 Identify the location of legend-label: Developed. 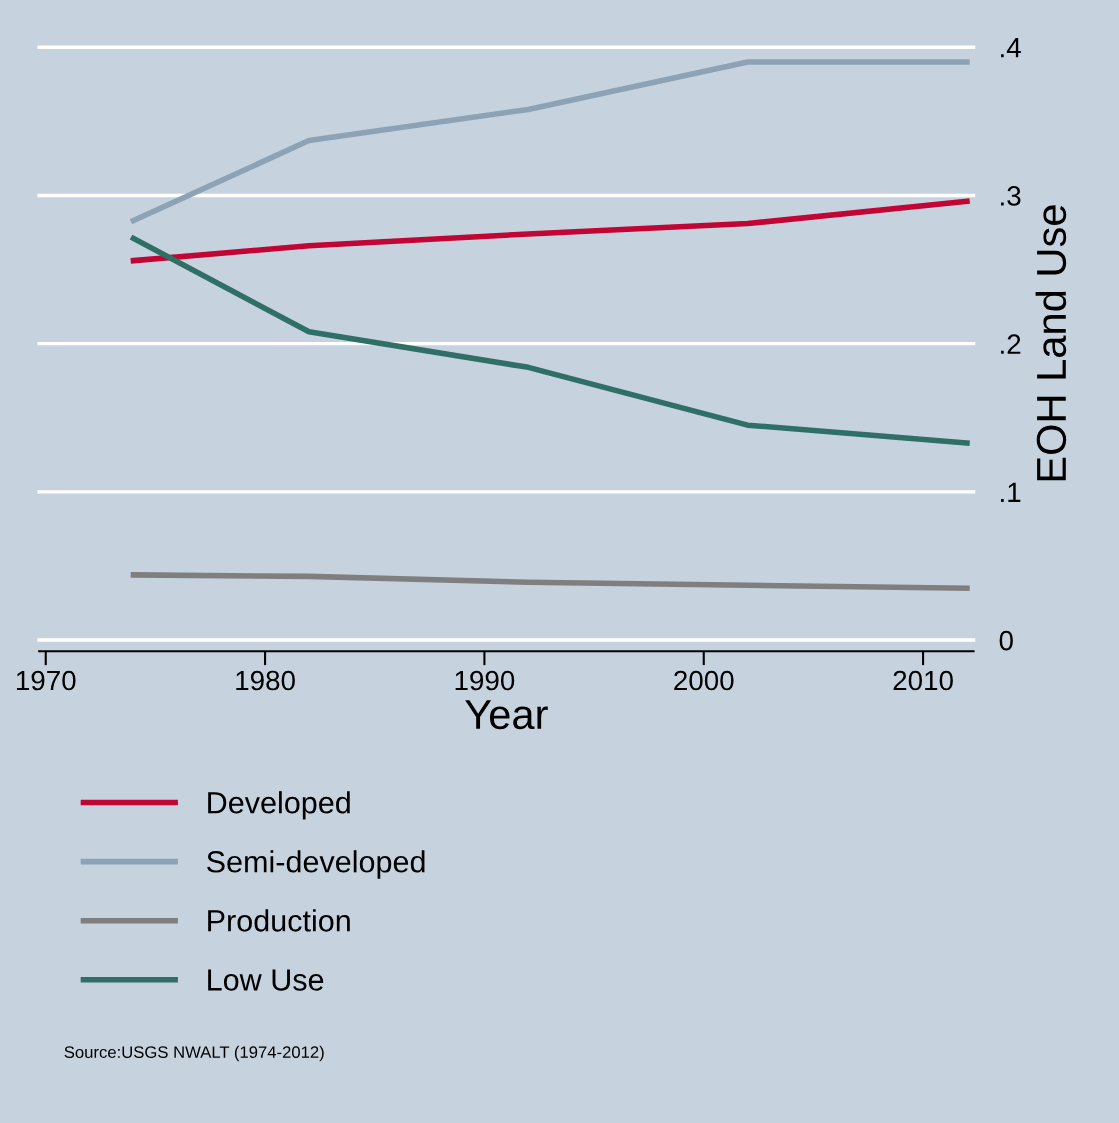
(279, 805).